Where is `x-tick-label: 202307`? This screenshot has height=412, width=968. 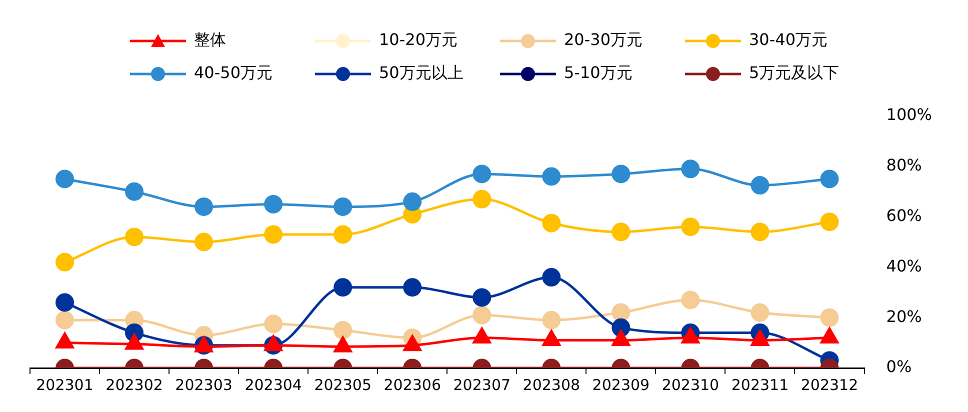
x-tick-label: 202307 is located at coordinates (482, 385).